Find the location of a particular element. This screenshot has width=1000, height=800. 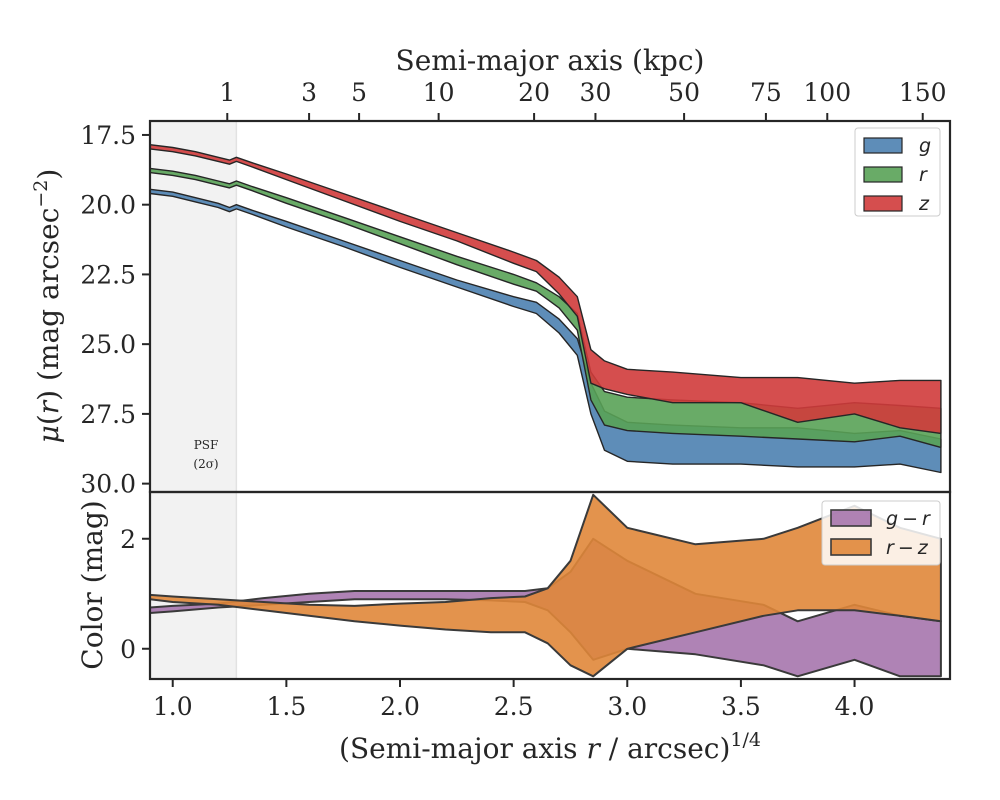

color-y-axis-label: Color (mag) is located at coordinates (92, 584).